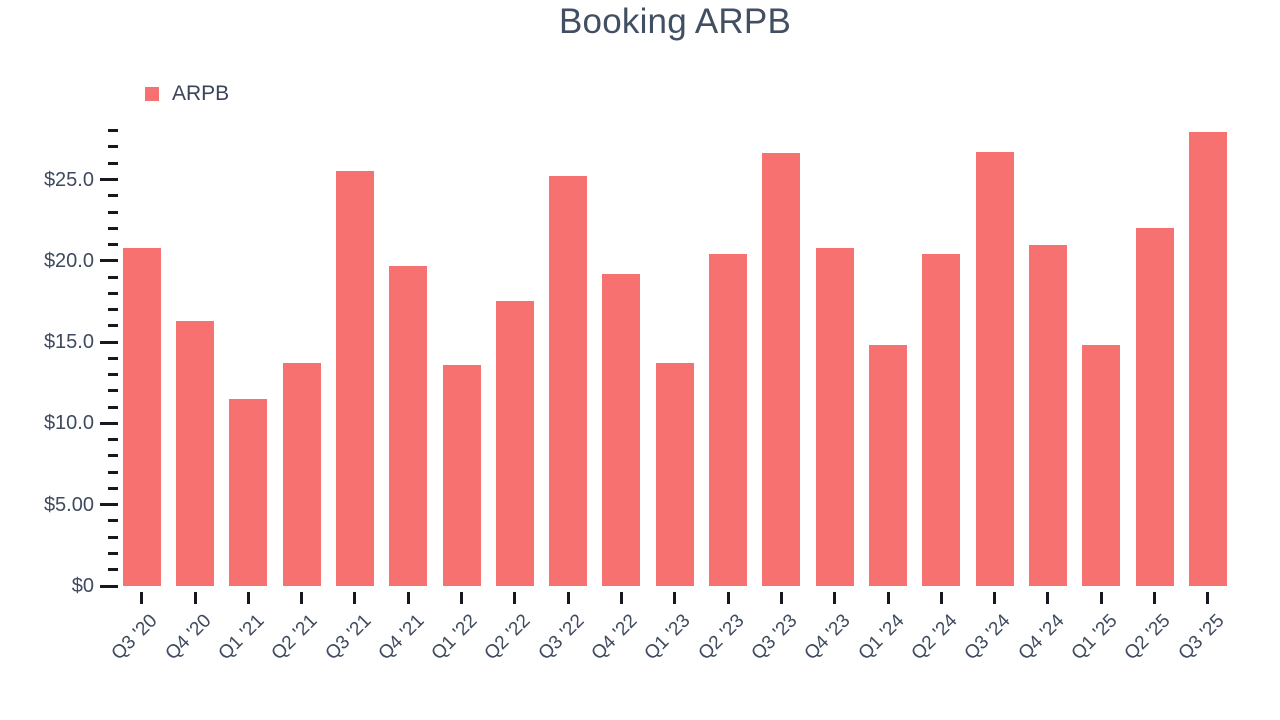 This screenshot has width=1280, height=720. Describe the element at coordinates (934, 637) in the screenshot. I see `x-axis-tick-label: Q2 '24` at that location.